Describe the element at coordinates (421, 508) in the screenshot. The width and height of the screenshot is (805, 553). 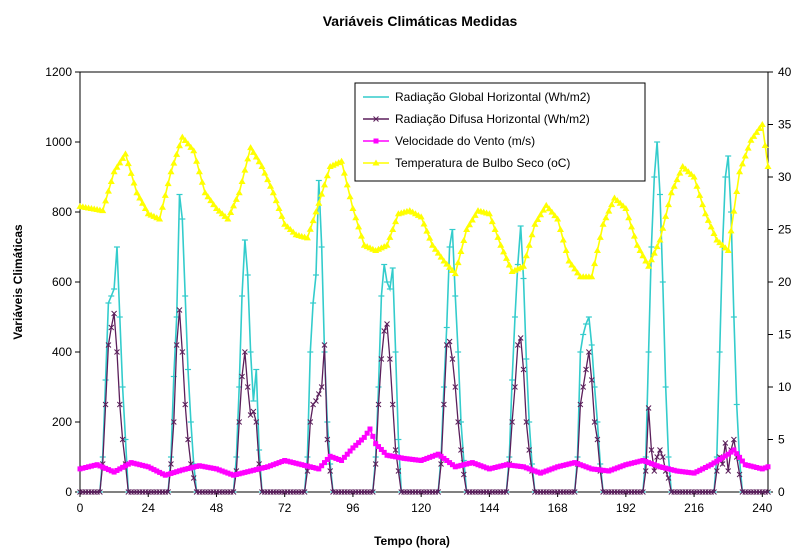
I see `x-tick-label: 120` at that location.